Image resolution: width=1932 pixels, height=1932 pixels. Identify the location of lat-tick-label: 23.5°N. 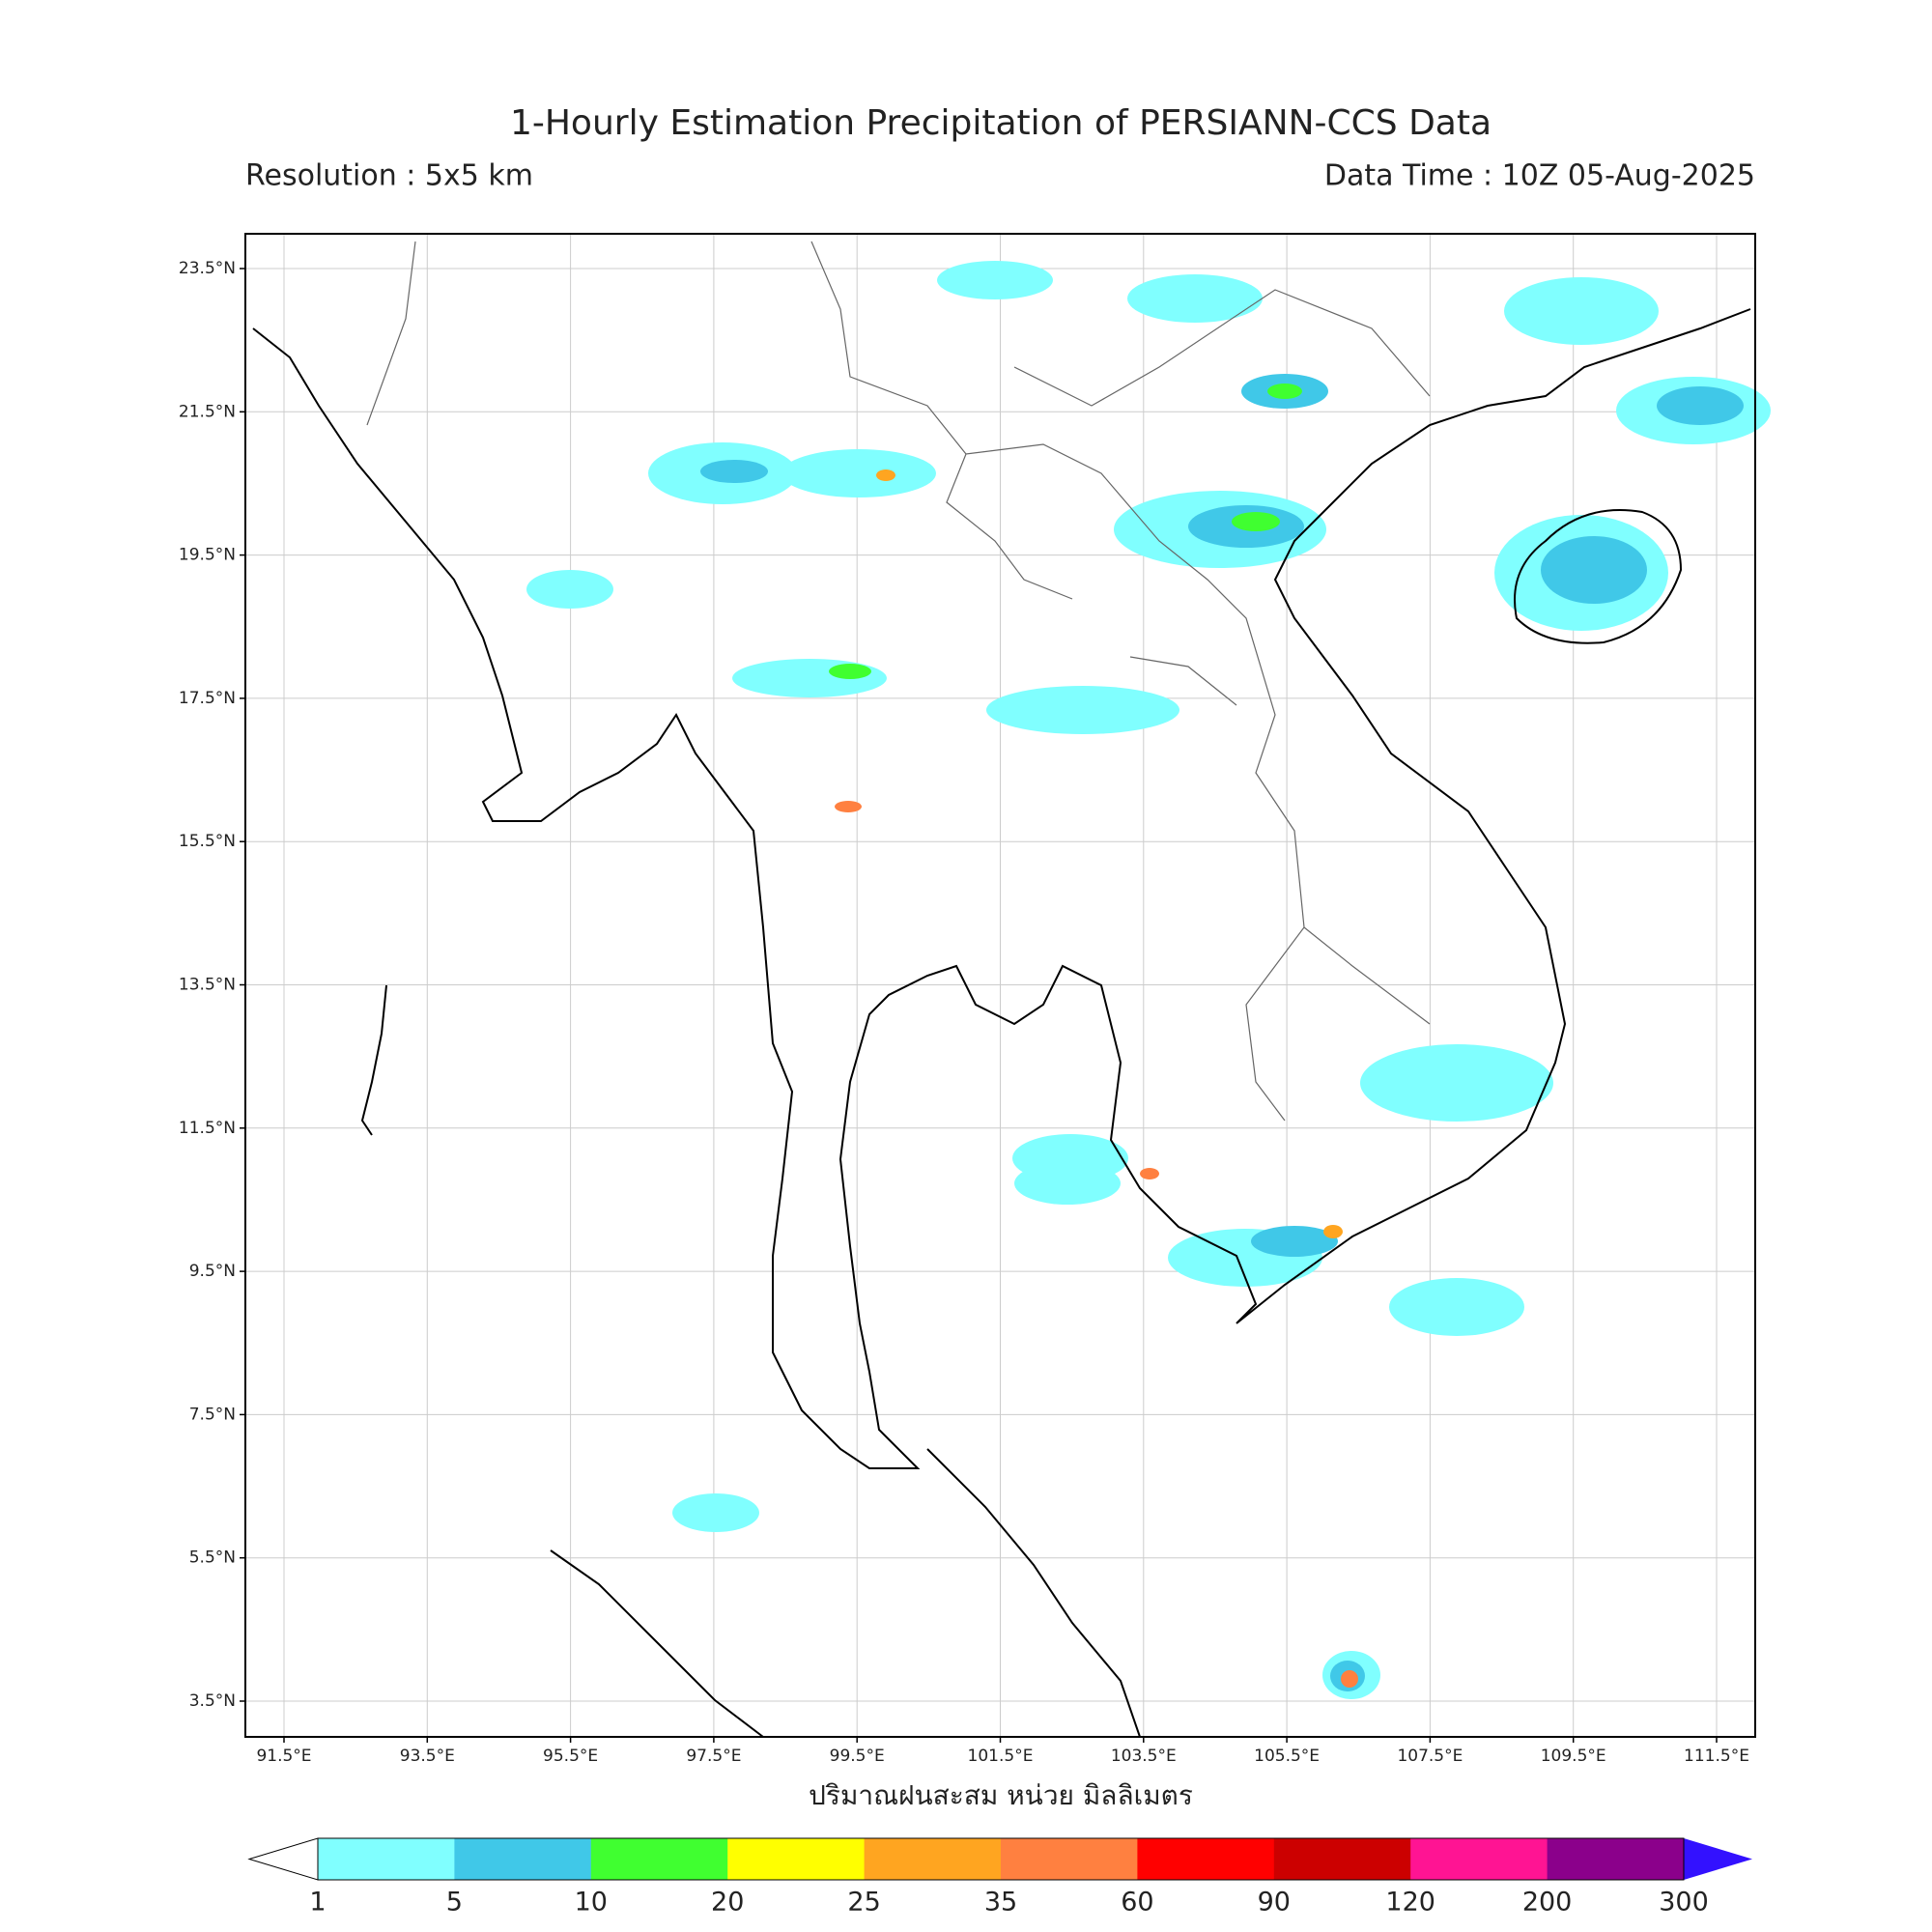
(207, 268).